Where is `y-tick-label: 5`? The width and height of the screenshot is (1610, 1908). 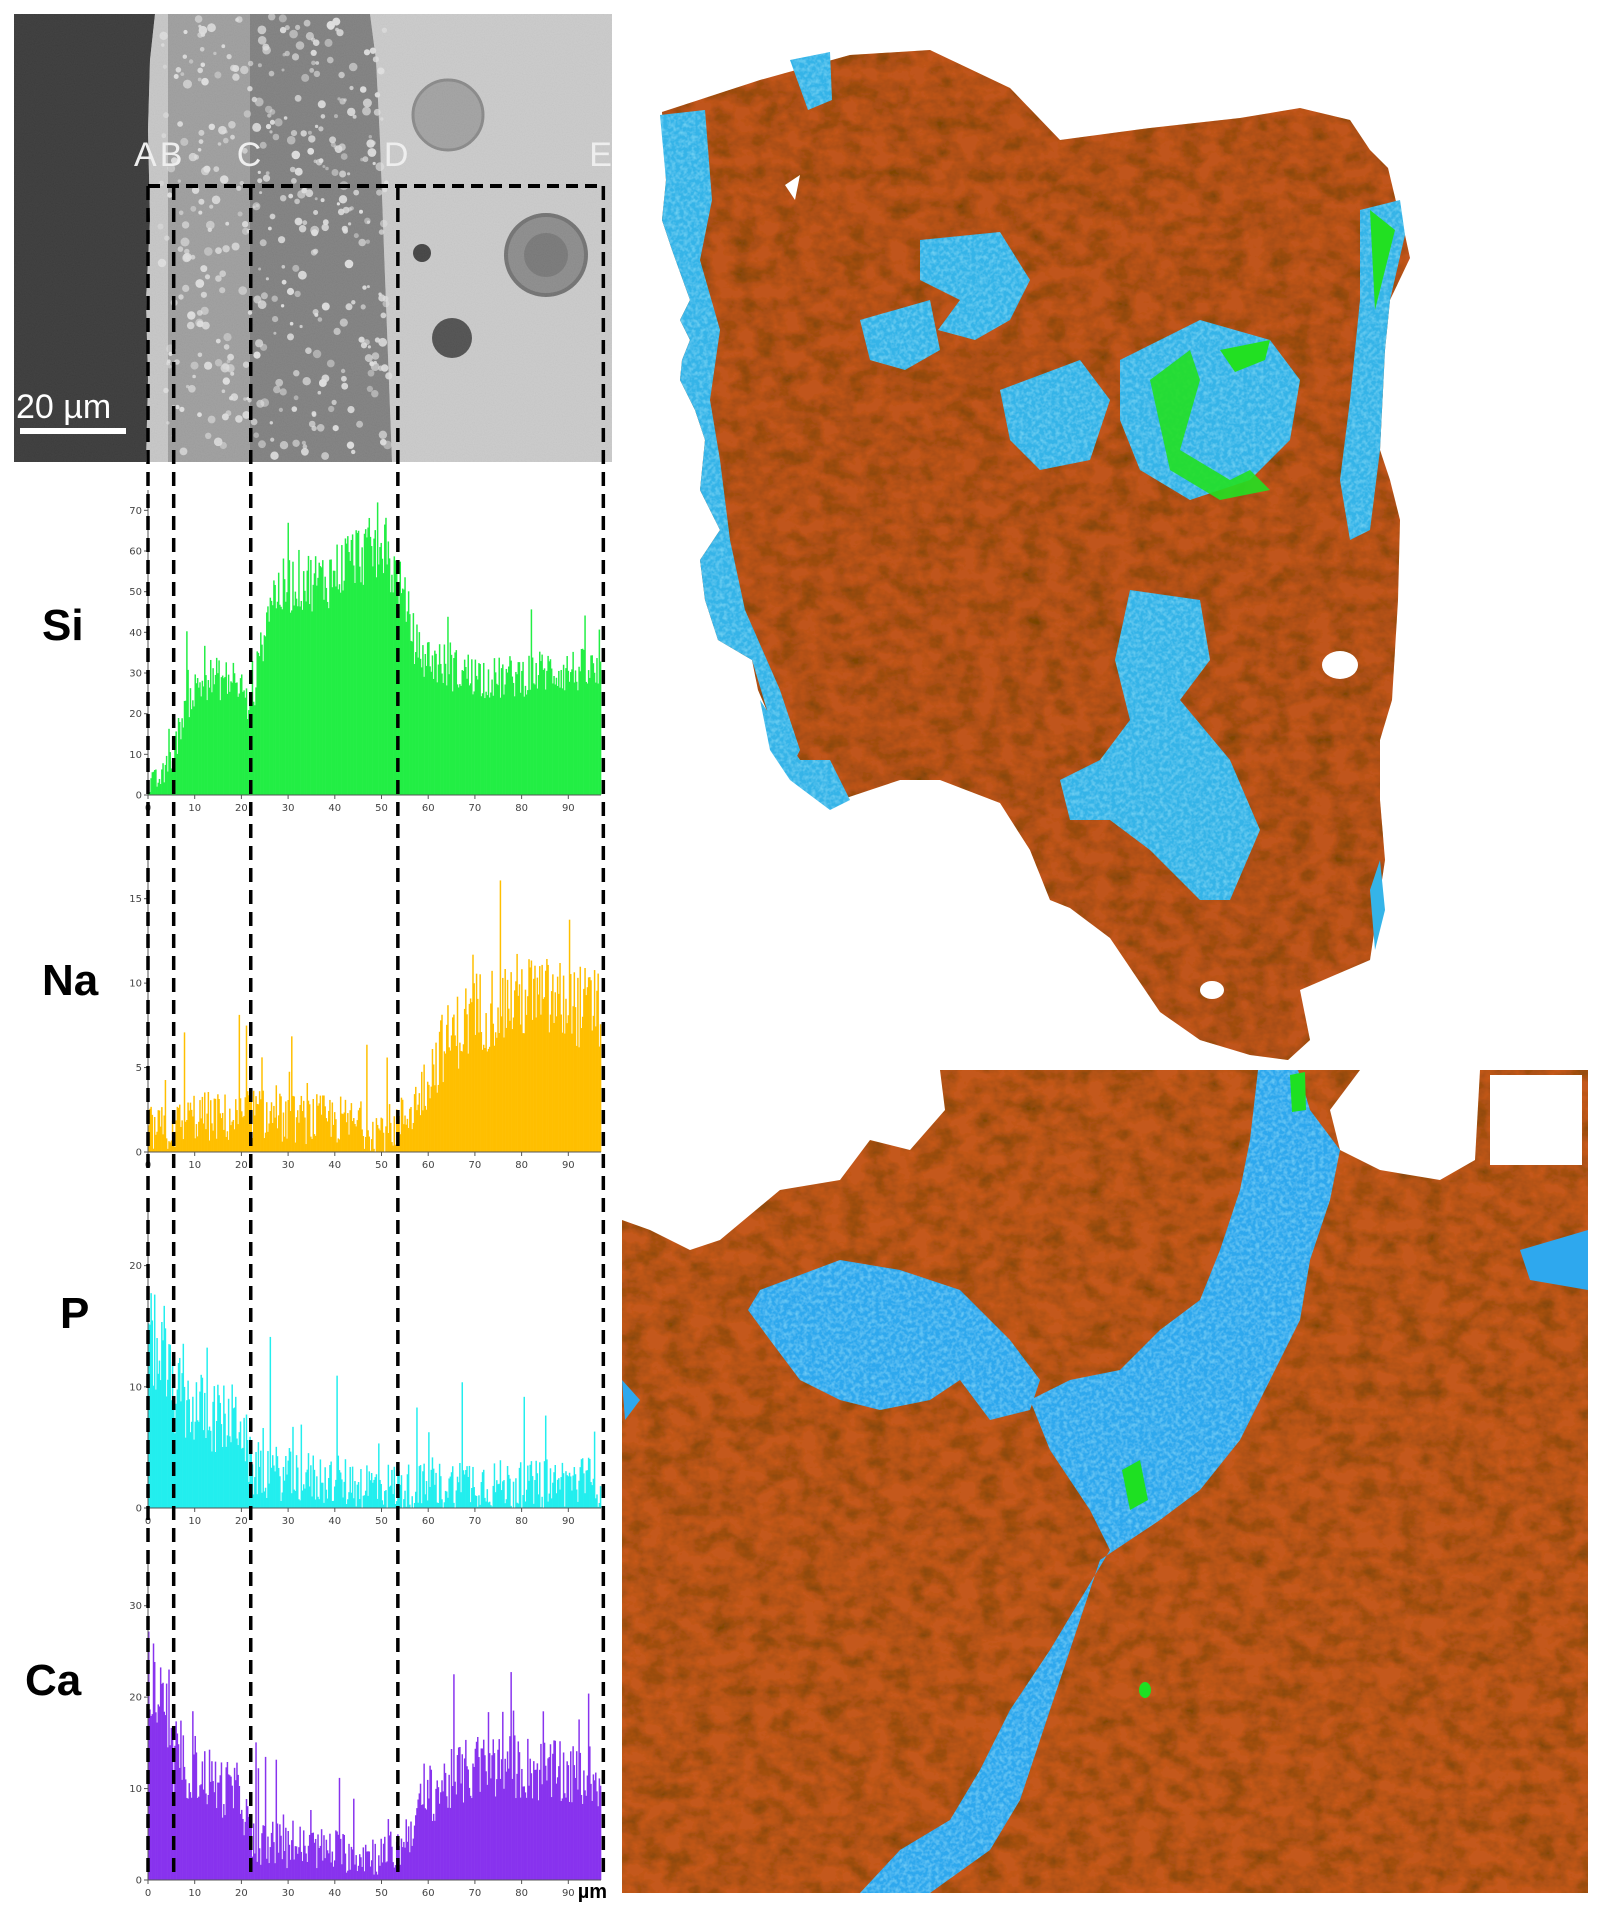
y-tick-label: 5 is located at coordinates (139, 1068).